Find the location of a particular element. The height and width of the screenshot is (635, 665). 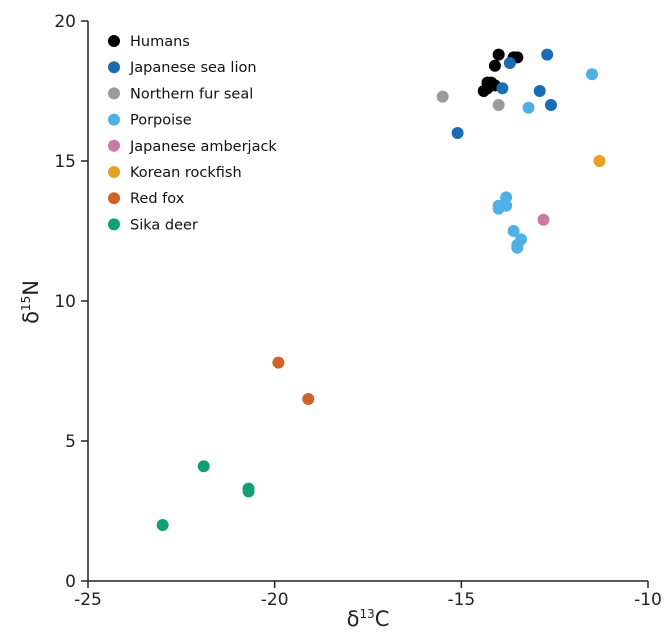

x-tick-label: -25 is located at coordinates (88, 600).